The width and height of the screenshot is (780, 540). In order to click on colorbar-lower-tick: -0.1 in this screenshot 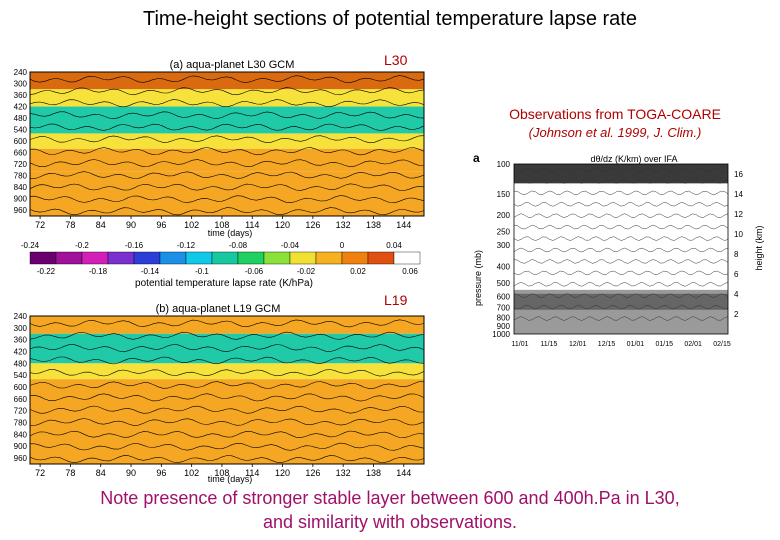, I will do `click(202, 271)`.